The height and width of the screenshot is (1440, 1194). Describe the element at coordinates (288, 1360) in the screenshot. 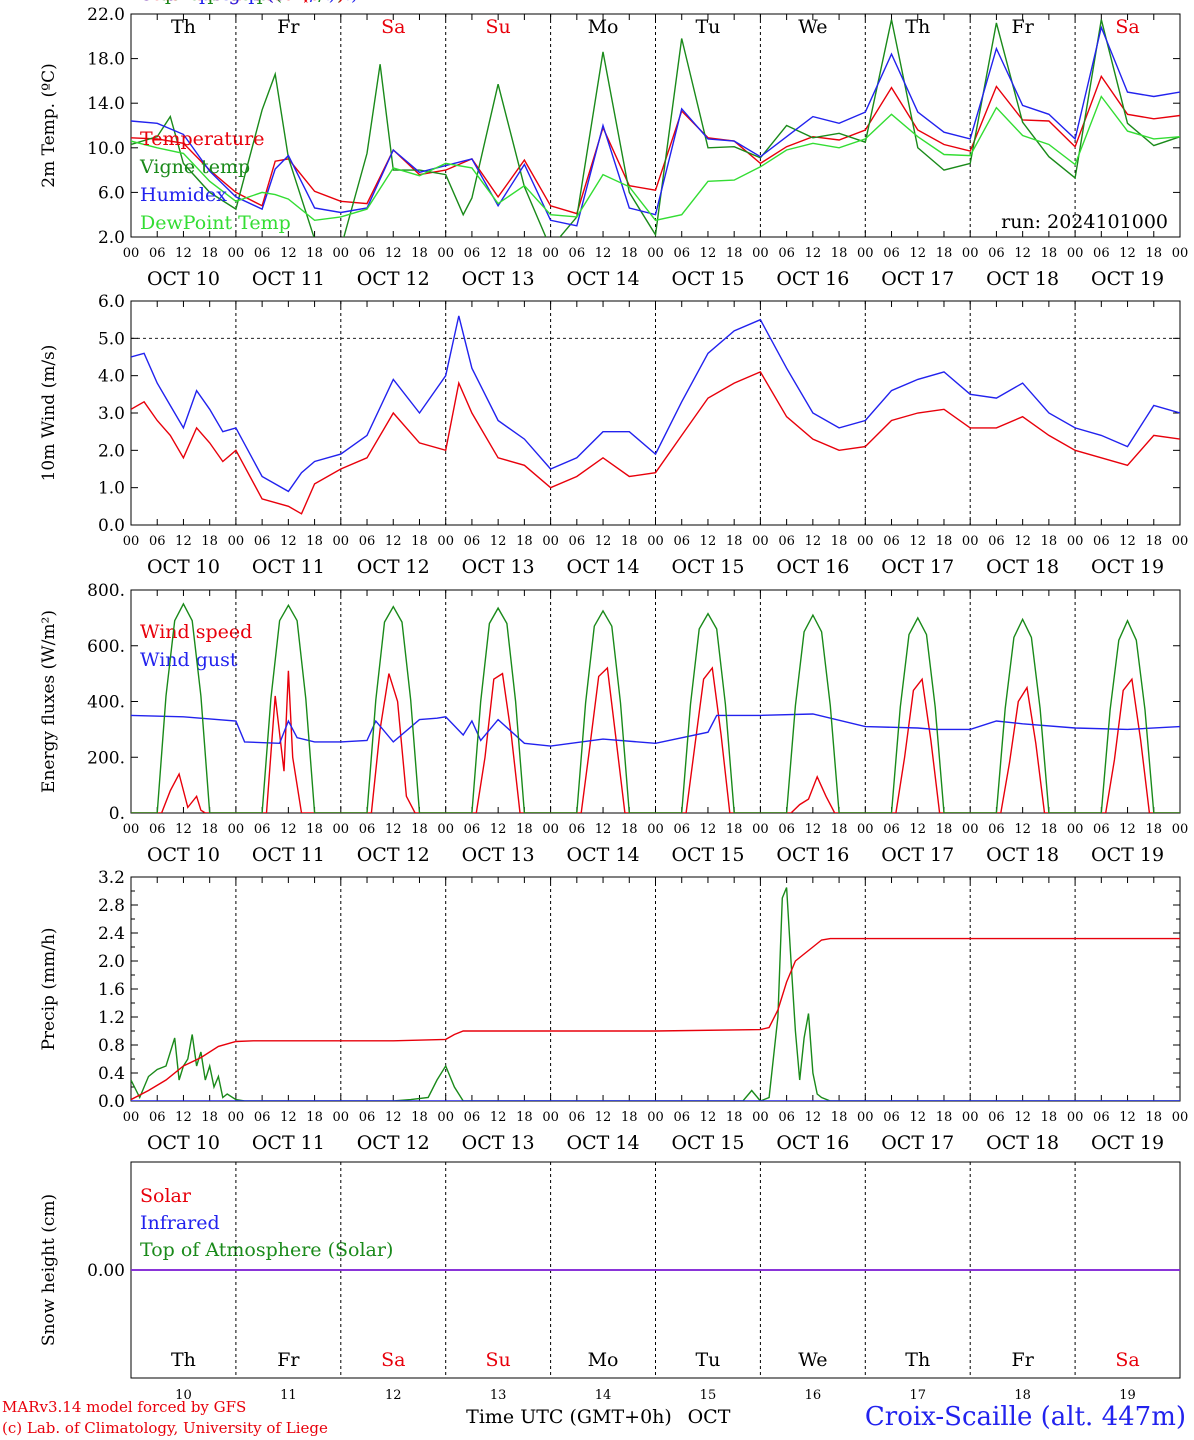

I see `day-abbr-bottom: Fr` at that location.